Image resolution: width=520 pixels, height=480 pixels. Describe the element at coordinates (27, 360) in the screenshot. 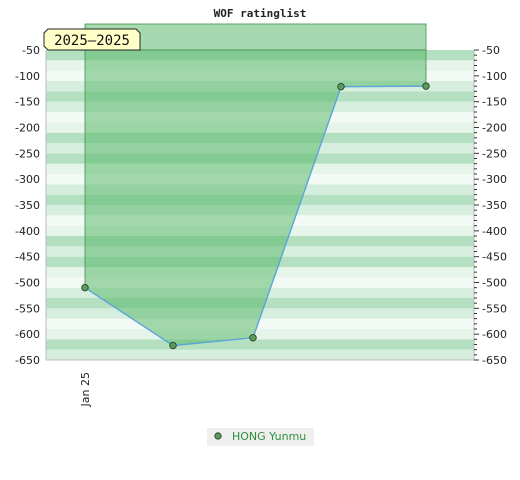

I see `y-tick-label-left: -650` at that location.